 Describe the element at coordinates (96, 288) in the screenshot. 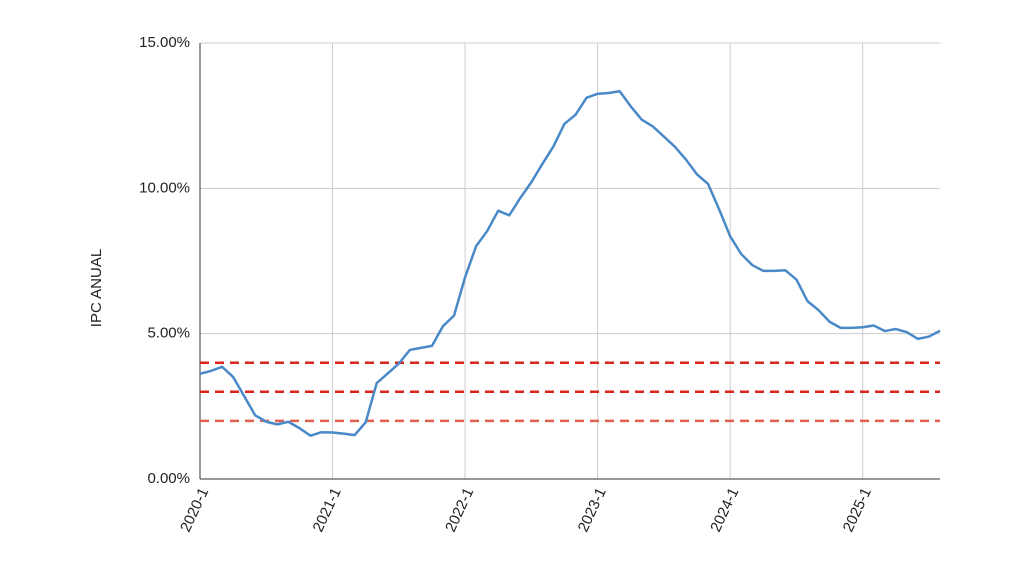

I see `y-axis-label: IPC ANUAL` at that location.